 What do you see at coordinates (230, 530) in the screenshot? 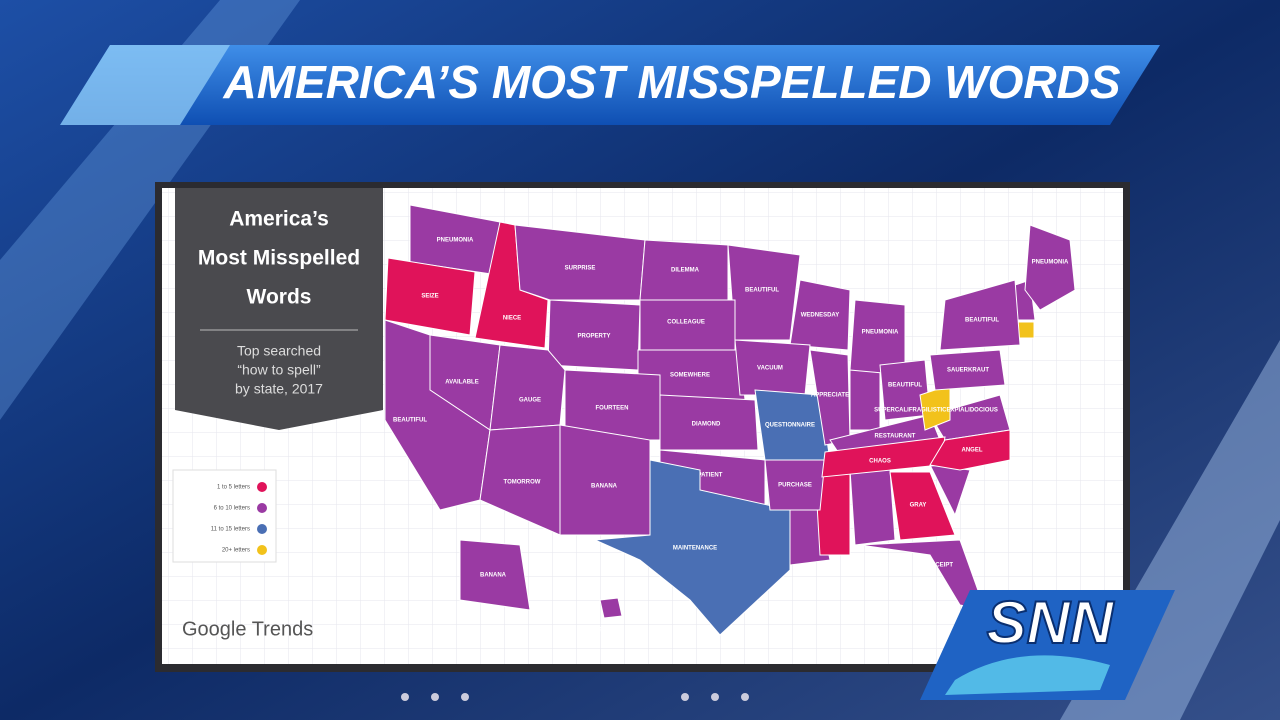
I see `legend-label: 11 to 15 letters` at bounding box center [230, 530].